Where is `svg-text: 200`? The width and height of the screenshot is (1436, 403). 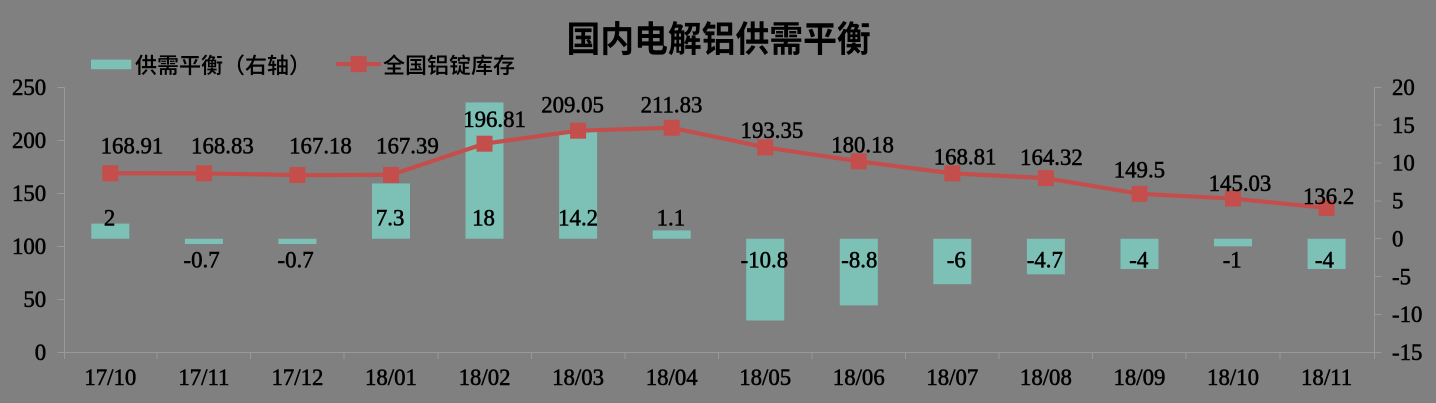
svg-text: 200 is located at coordinates (29, 140).